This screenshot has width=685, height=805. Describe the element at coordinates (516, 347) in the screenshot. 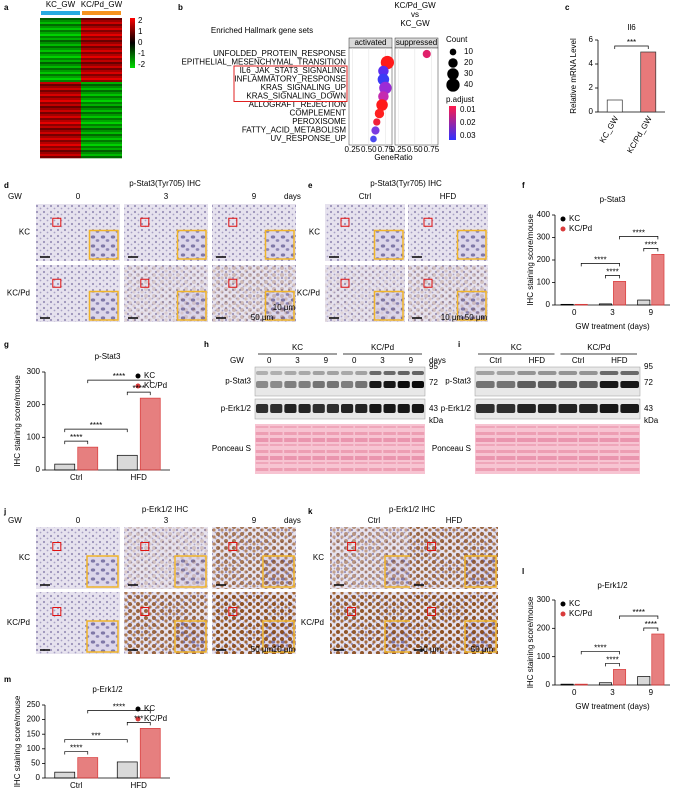

I see `group-label: KC` at that location.